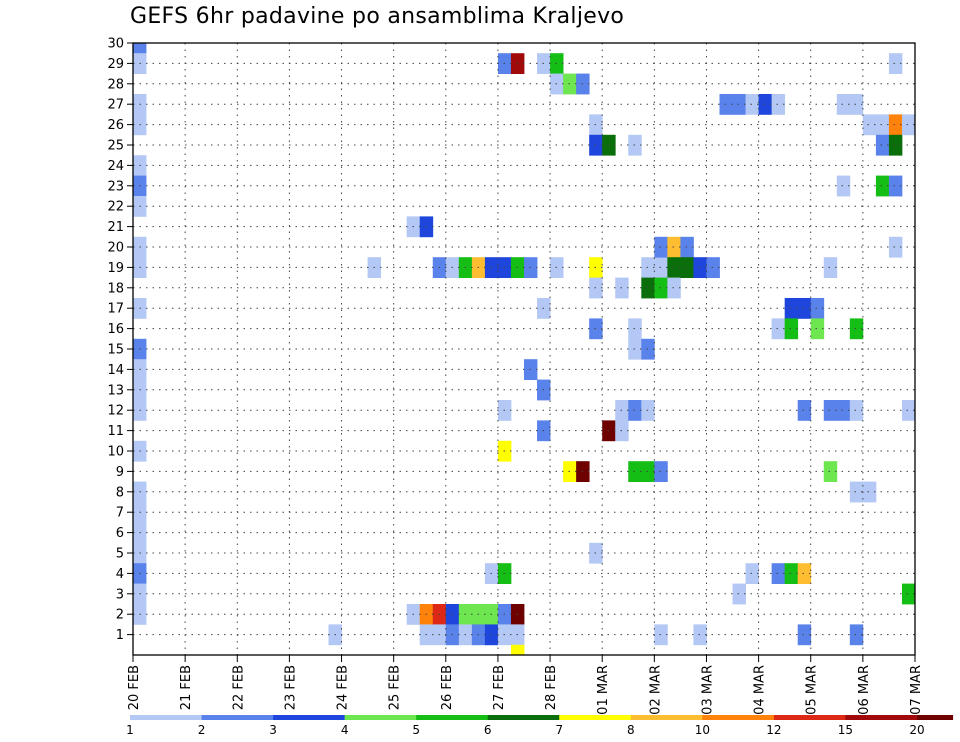 This screenshot has height=742, width=960. What do you see at coordinates (499, 687) in the screenshot?
I see `x-tick-label: 27 FEB` at bounding box center [499, 687].